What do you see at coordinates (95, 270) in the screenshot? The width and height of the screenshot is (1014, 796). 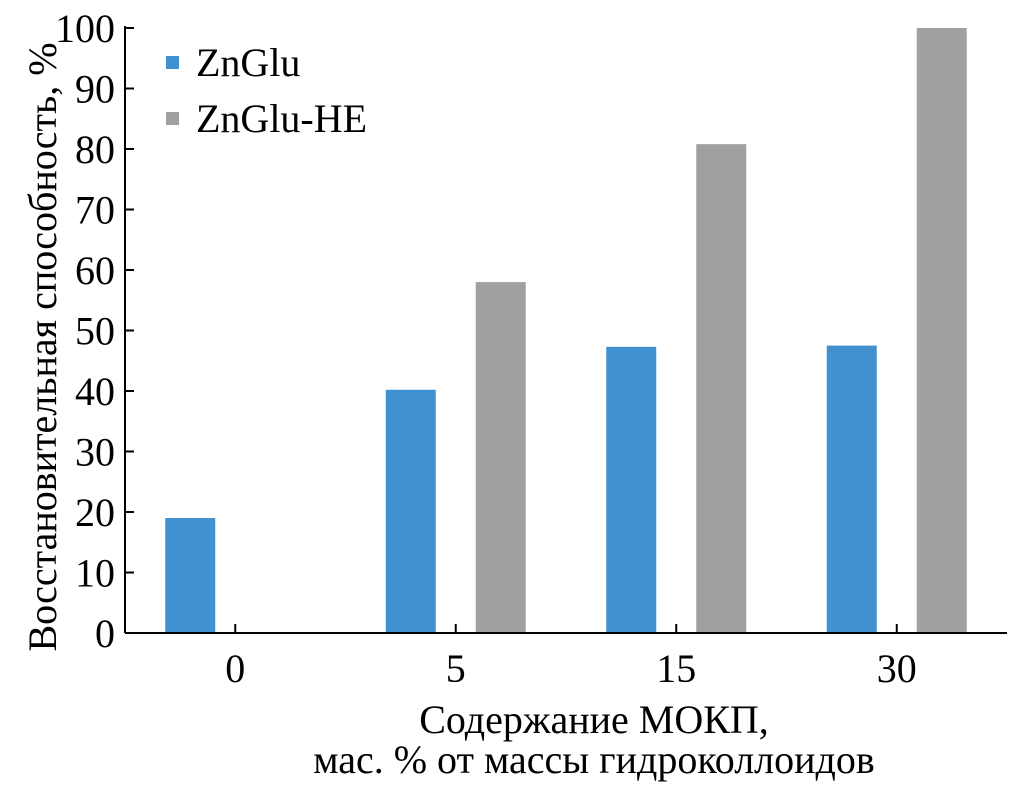 I see `y-tick-label: 60` at bounding box center [95, 270].